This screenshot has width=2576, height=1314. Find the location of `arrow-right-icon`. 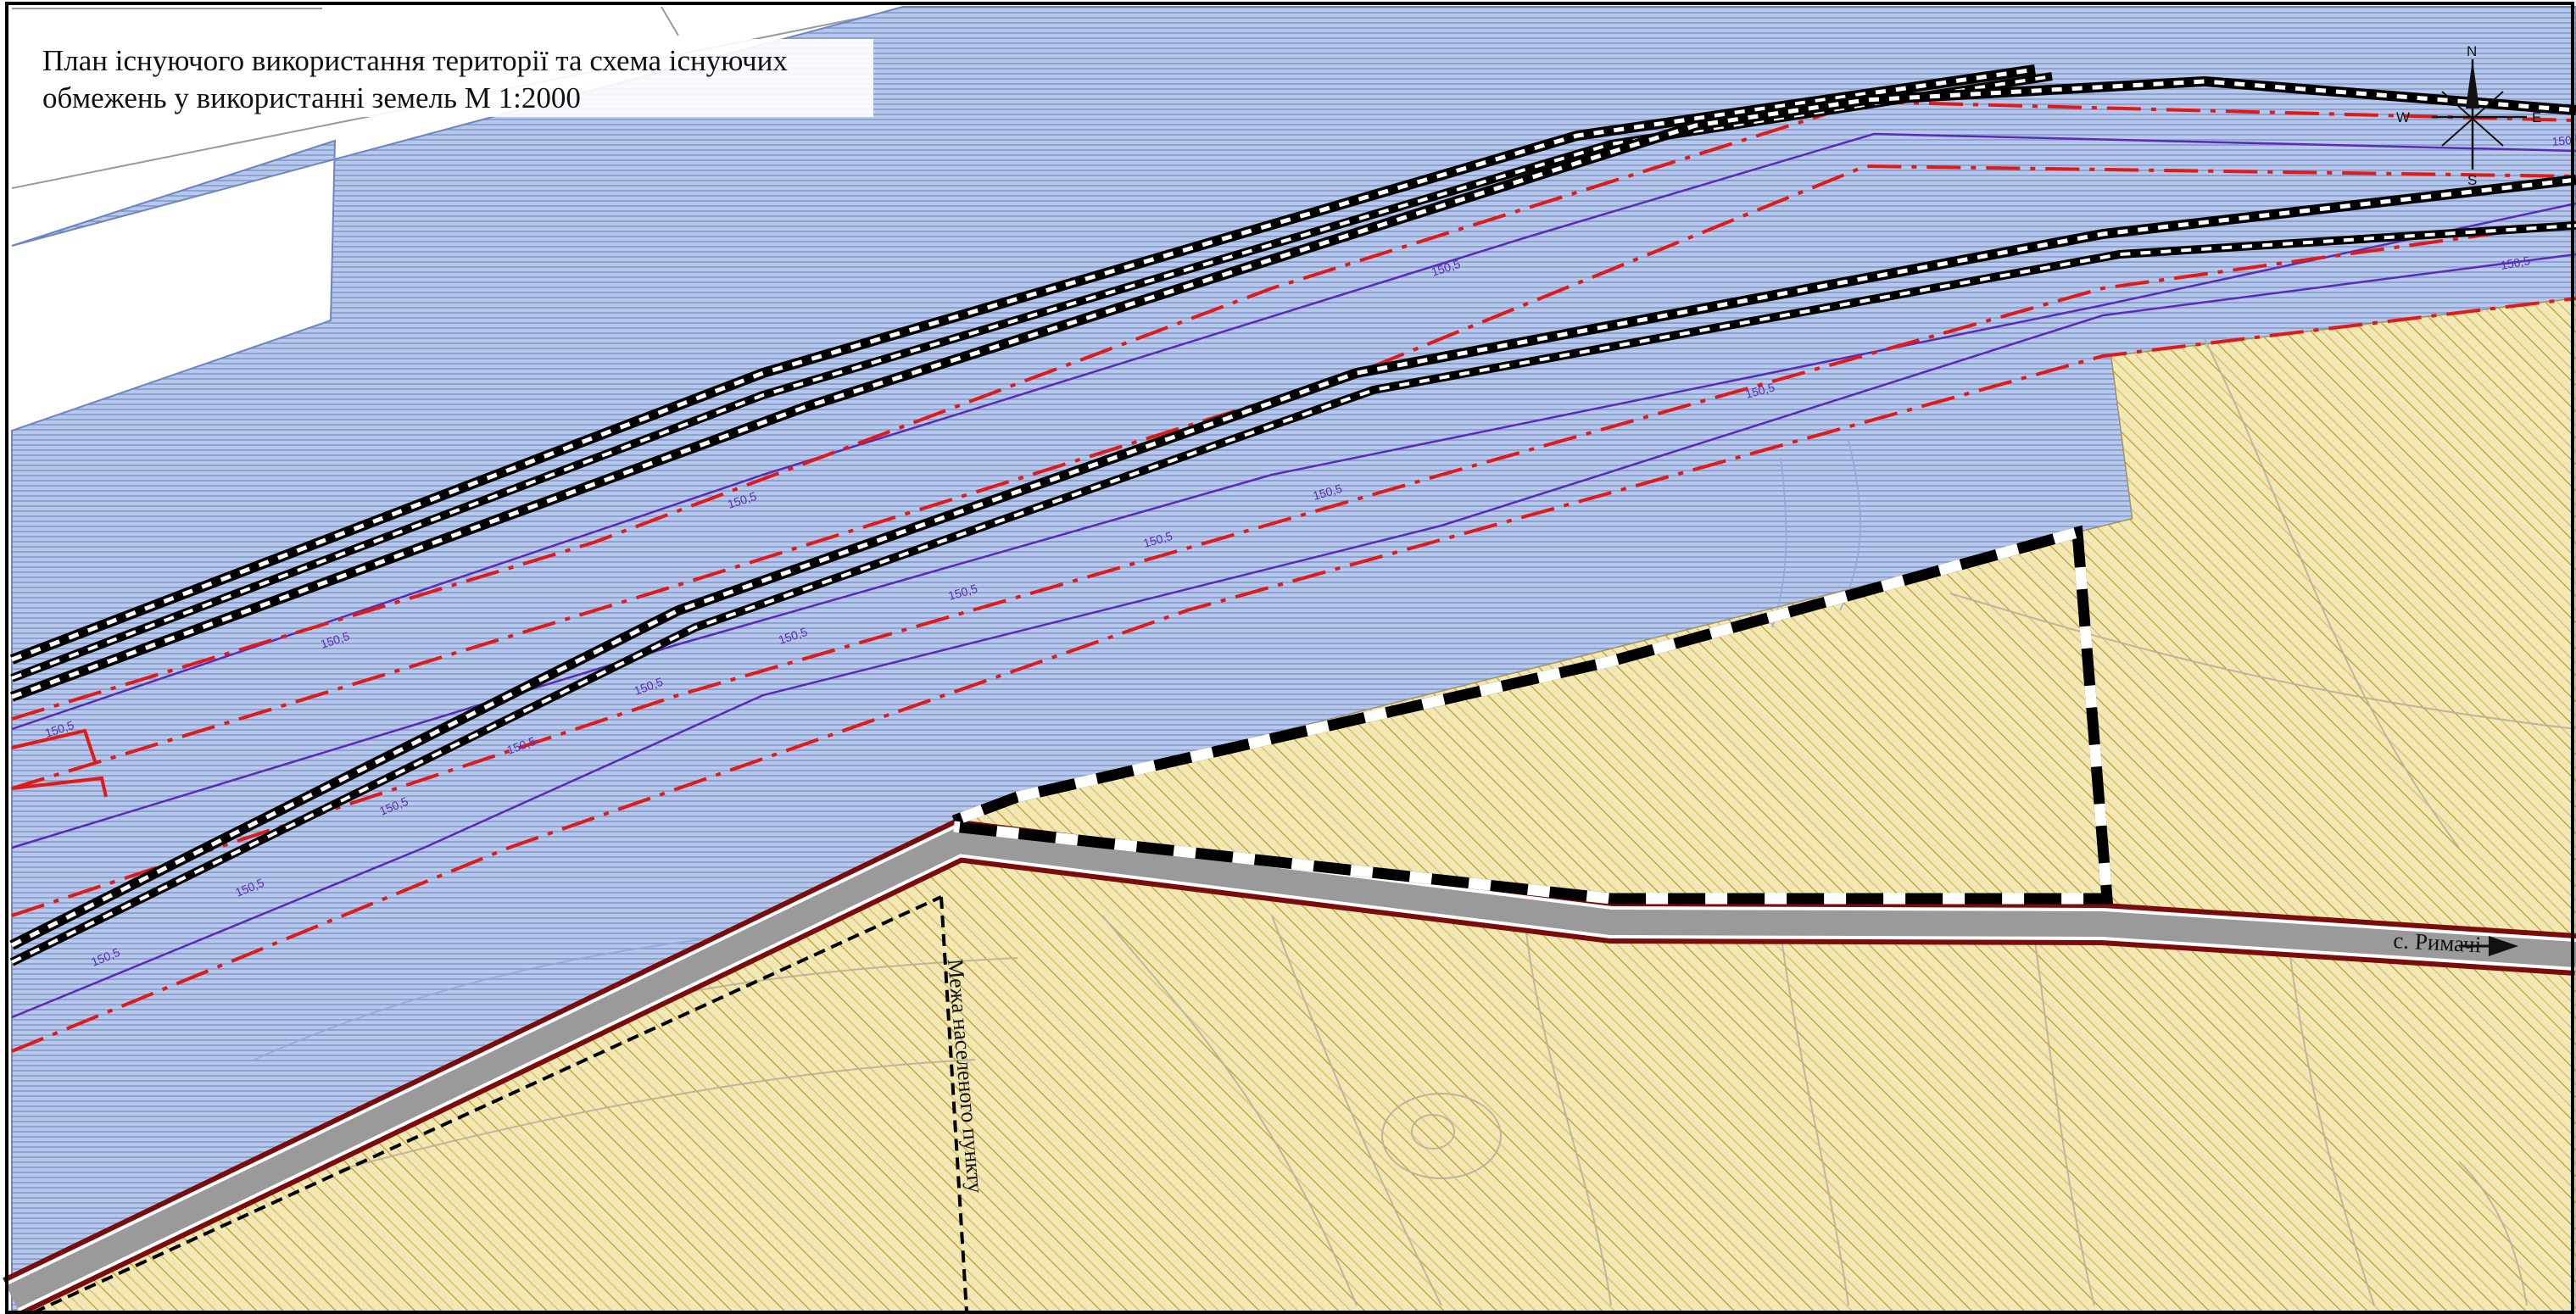

arrow-right-icon is located at coordinates (2503, 946).